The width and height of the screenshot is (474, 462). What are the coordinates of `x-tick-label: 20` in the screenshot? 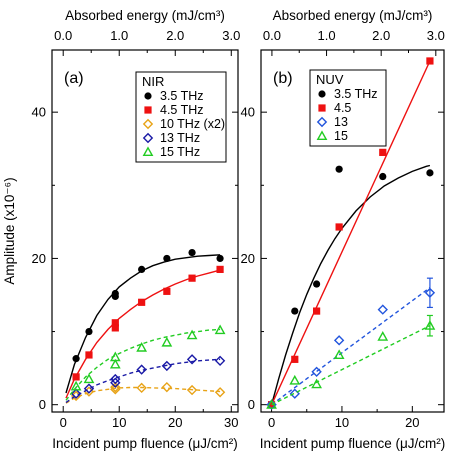 It's located at (175, 422).